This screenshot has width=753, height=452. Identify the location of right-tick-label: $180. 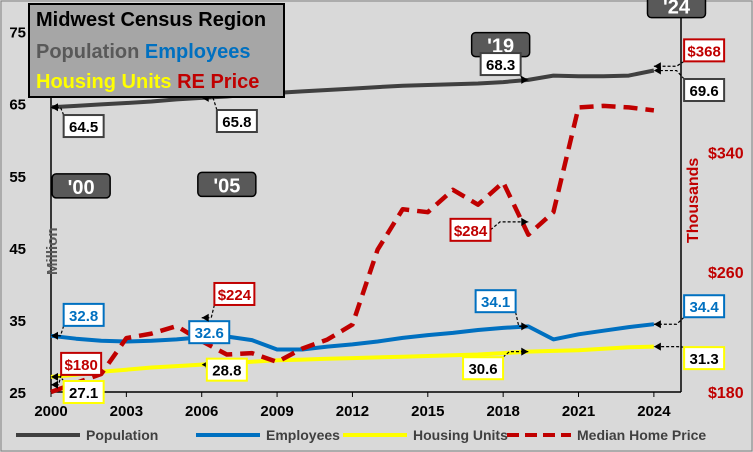
(726, 393).